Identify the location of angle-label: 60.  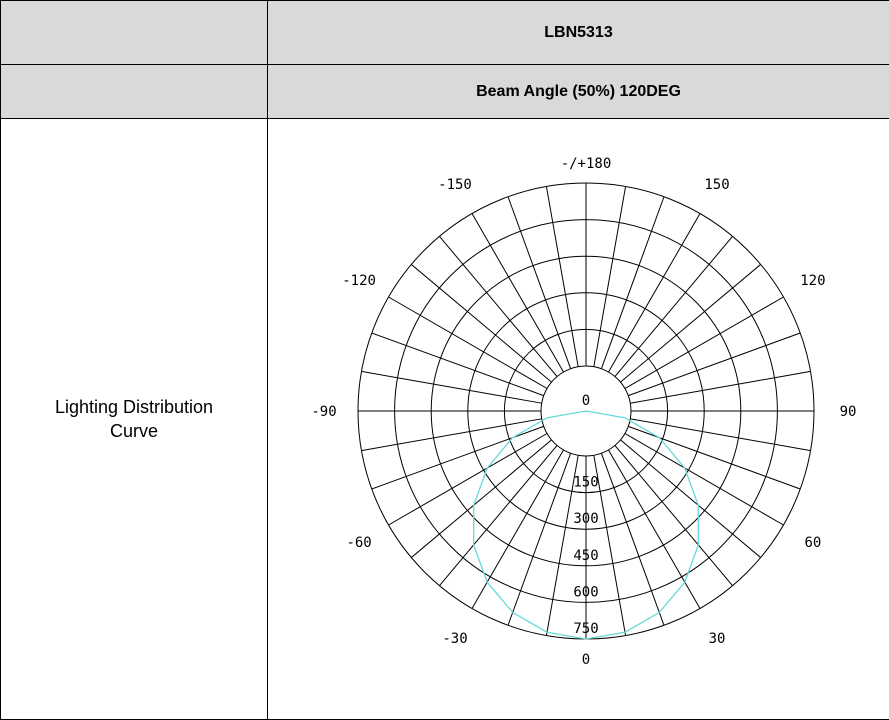
(812, 543).